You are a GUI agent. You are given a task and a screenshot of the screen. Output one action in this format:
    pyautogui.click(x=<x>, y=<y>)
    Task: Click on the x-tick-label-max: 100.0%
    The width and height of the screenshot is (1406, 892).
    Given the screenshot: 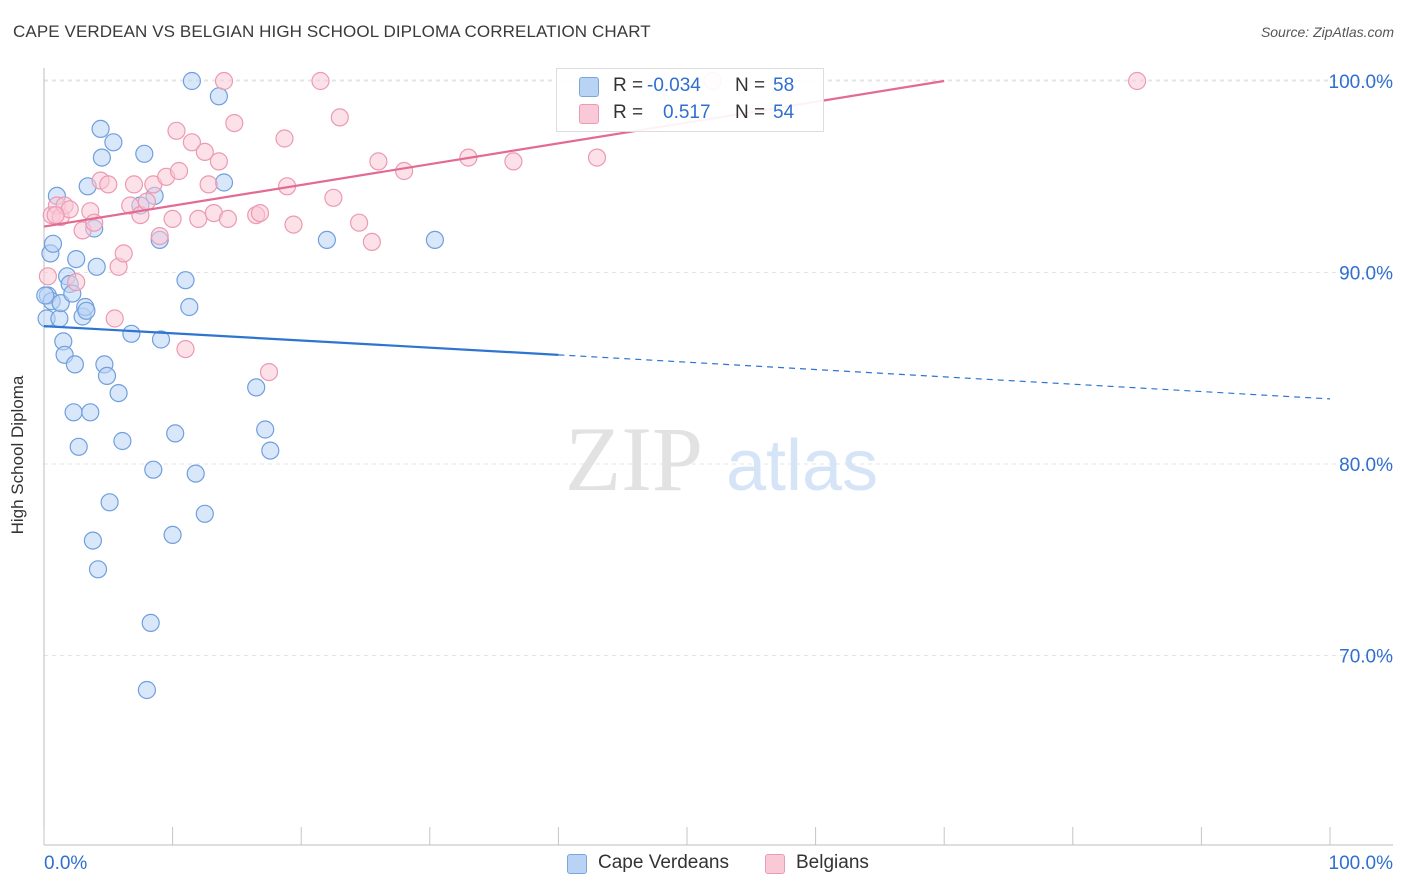 What is the action you would take?
    pyautogui.click(x=1361, y=863)
    